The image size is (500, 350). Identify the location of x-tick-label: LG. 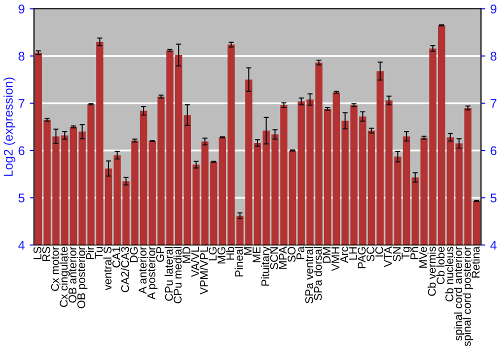
(212, 253).